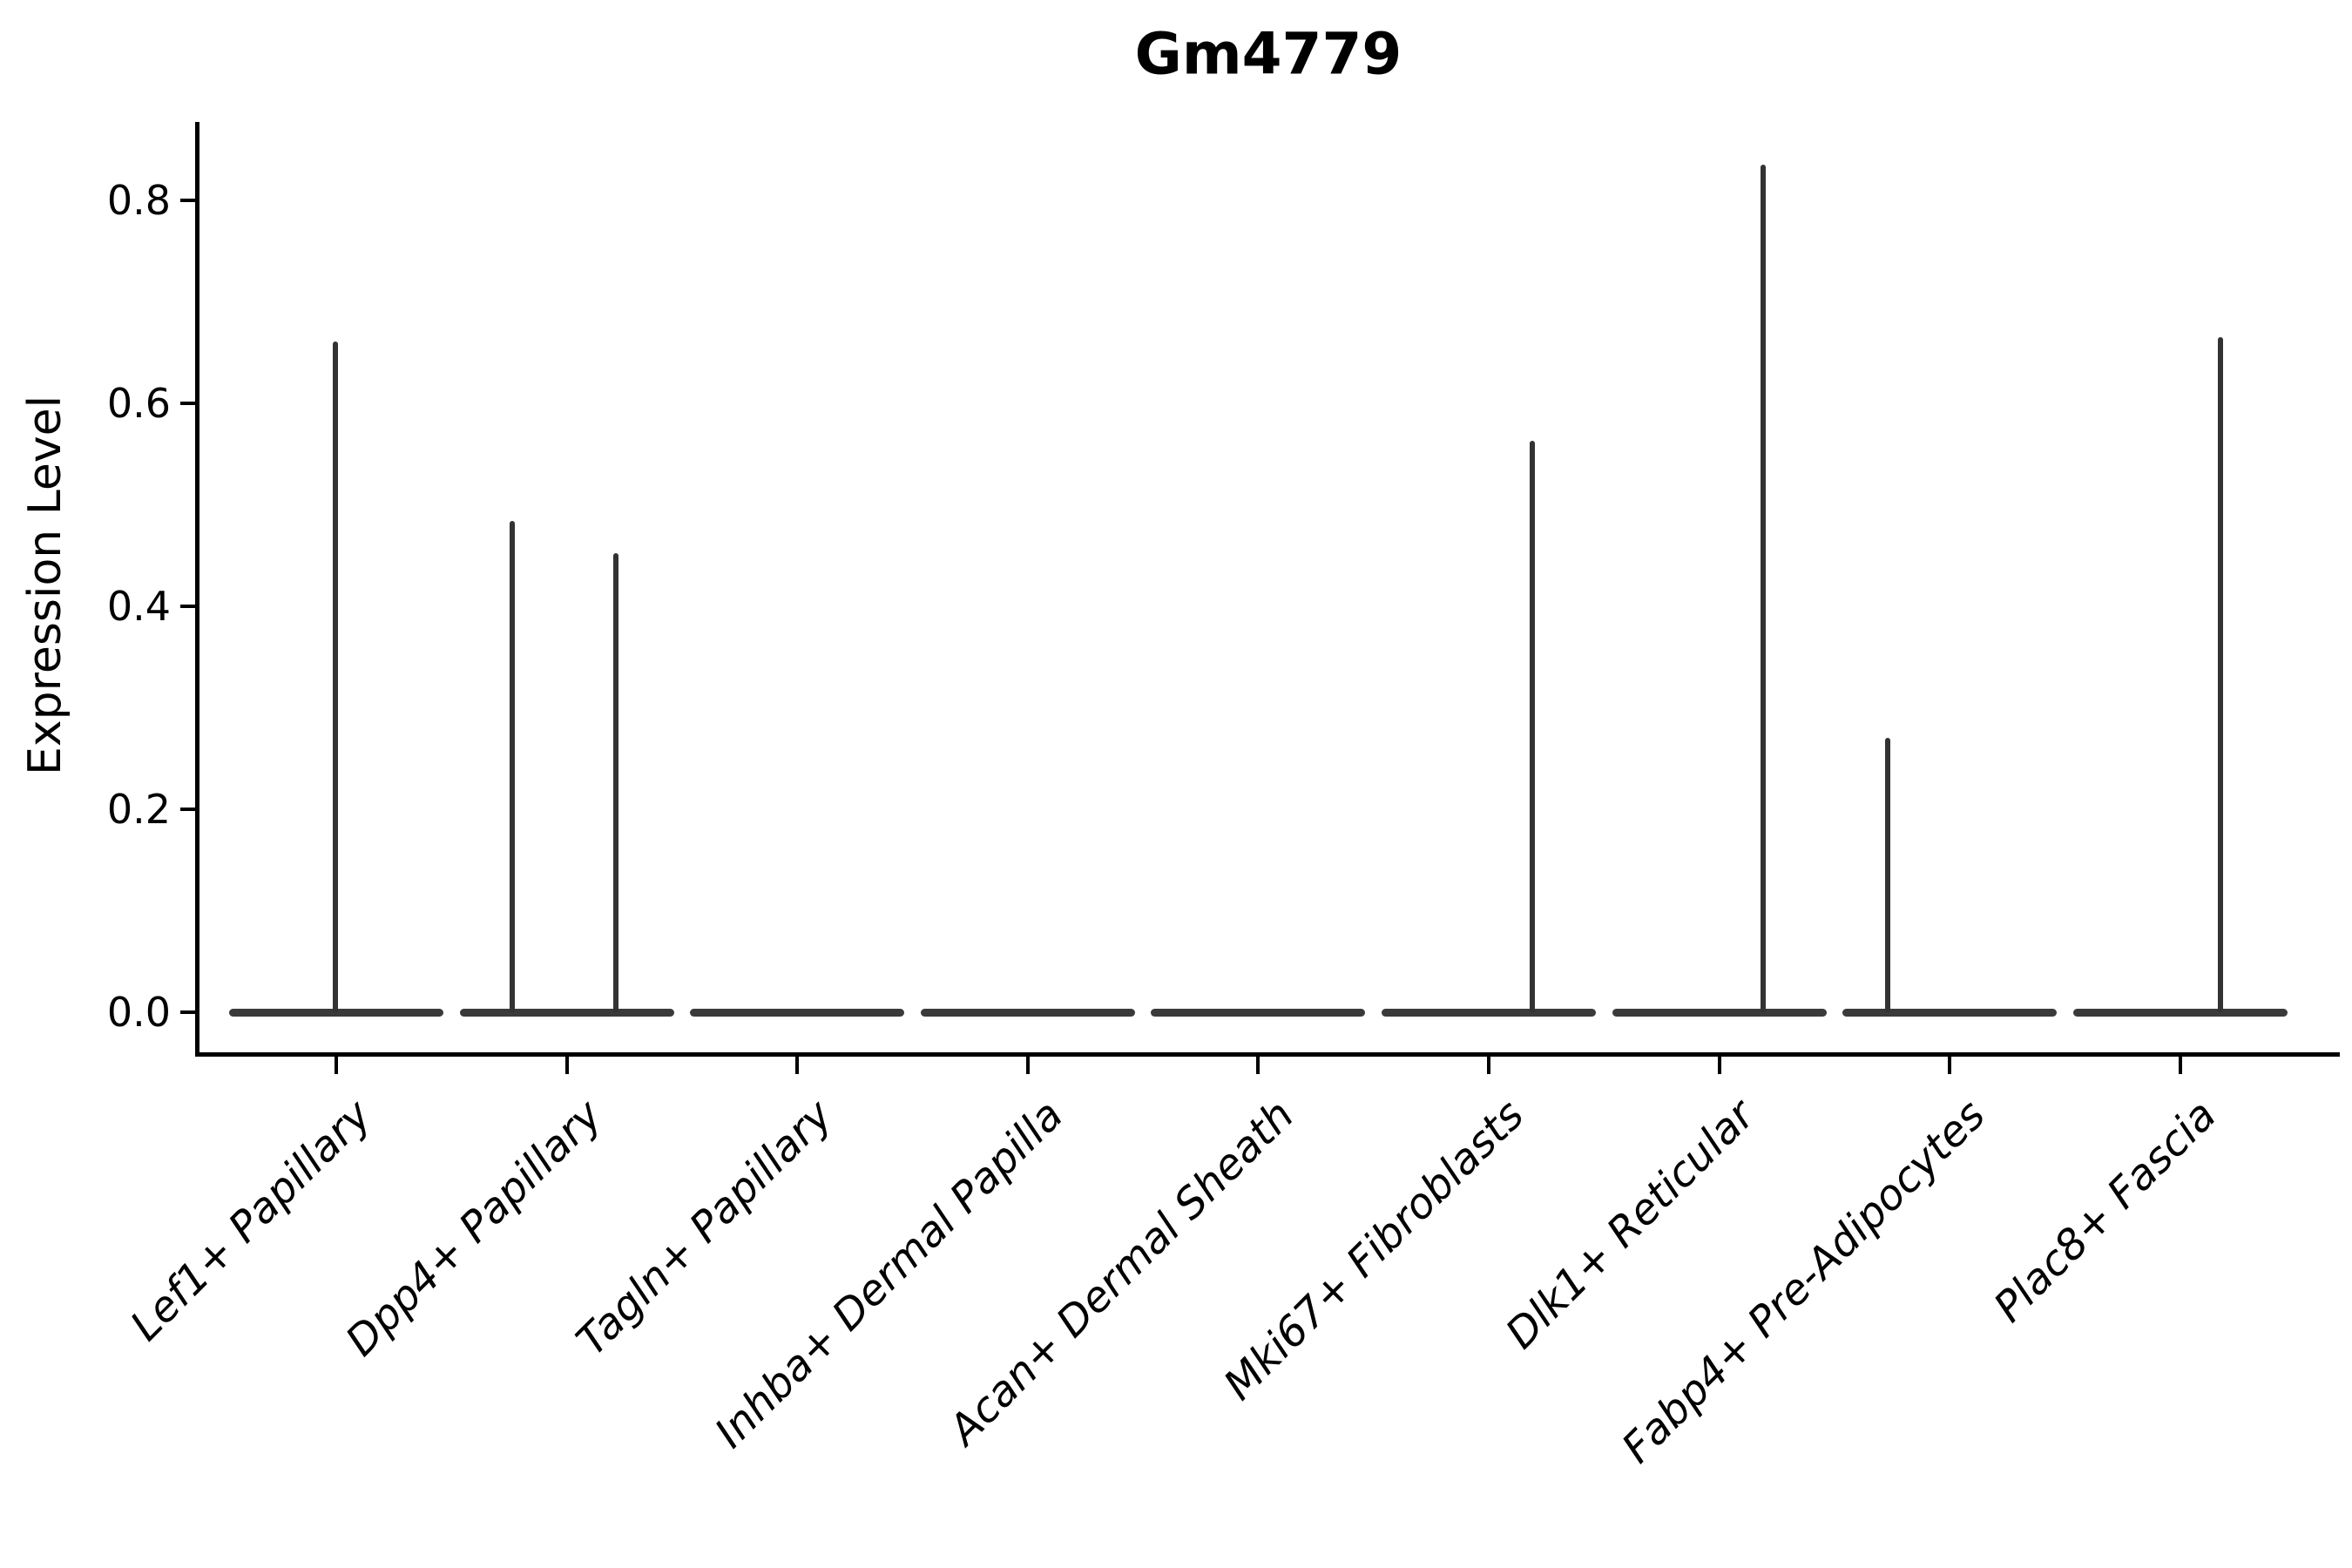 The width and height of the screenshot is (2352, 1568). I want to click on y-axis-label: Expression Level, so click(45, 585).